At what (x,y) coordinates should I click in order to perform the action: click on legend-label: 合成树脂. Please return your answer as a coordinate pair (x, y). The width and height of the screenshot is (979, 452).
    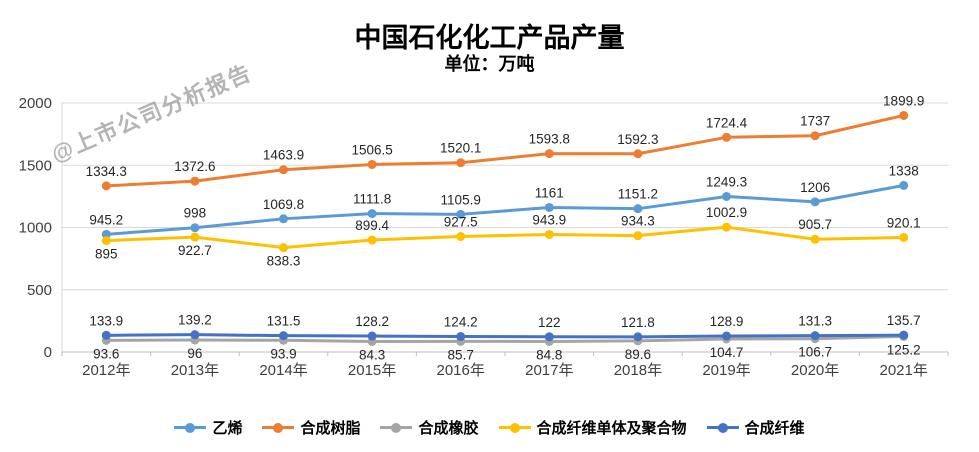
    Looking at the image, I should click on (330, 428).